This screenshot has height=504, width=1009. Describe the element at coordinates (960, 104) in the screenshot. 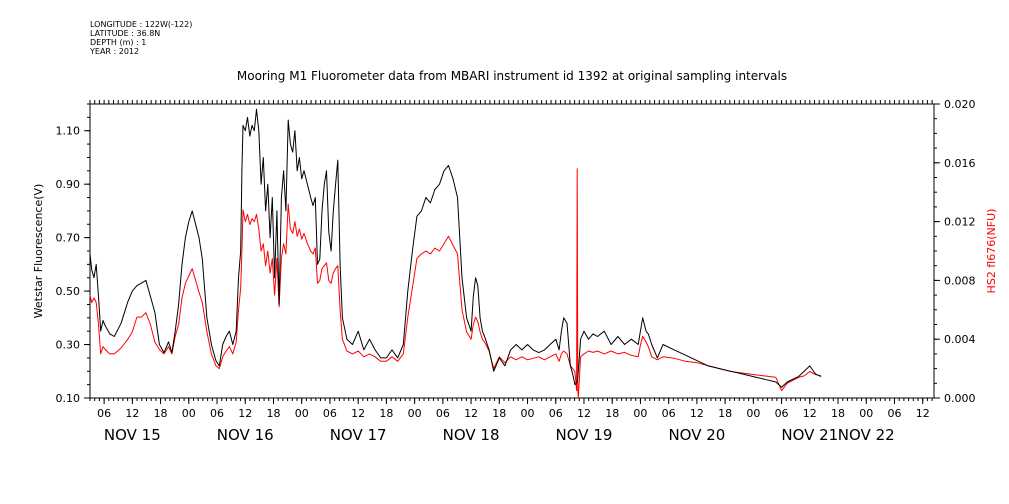

I see `y2-tick-label: 0.020` at that location.